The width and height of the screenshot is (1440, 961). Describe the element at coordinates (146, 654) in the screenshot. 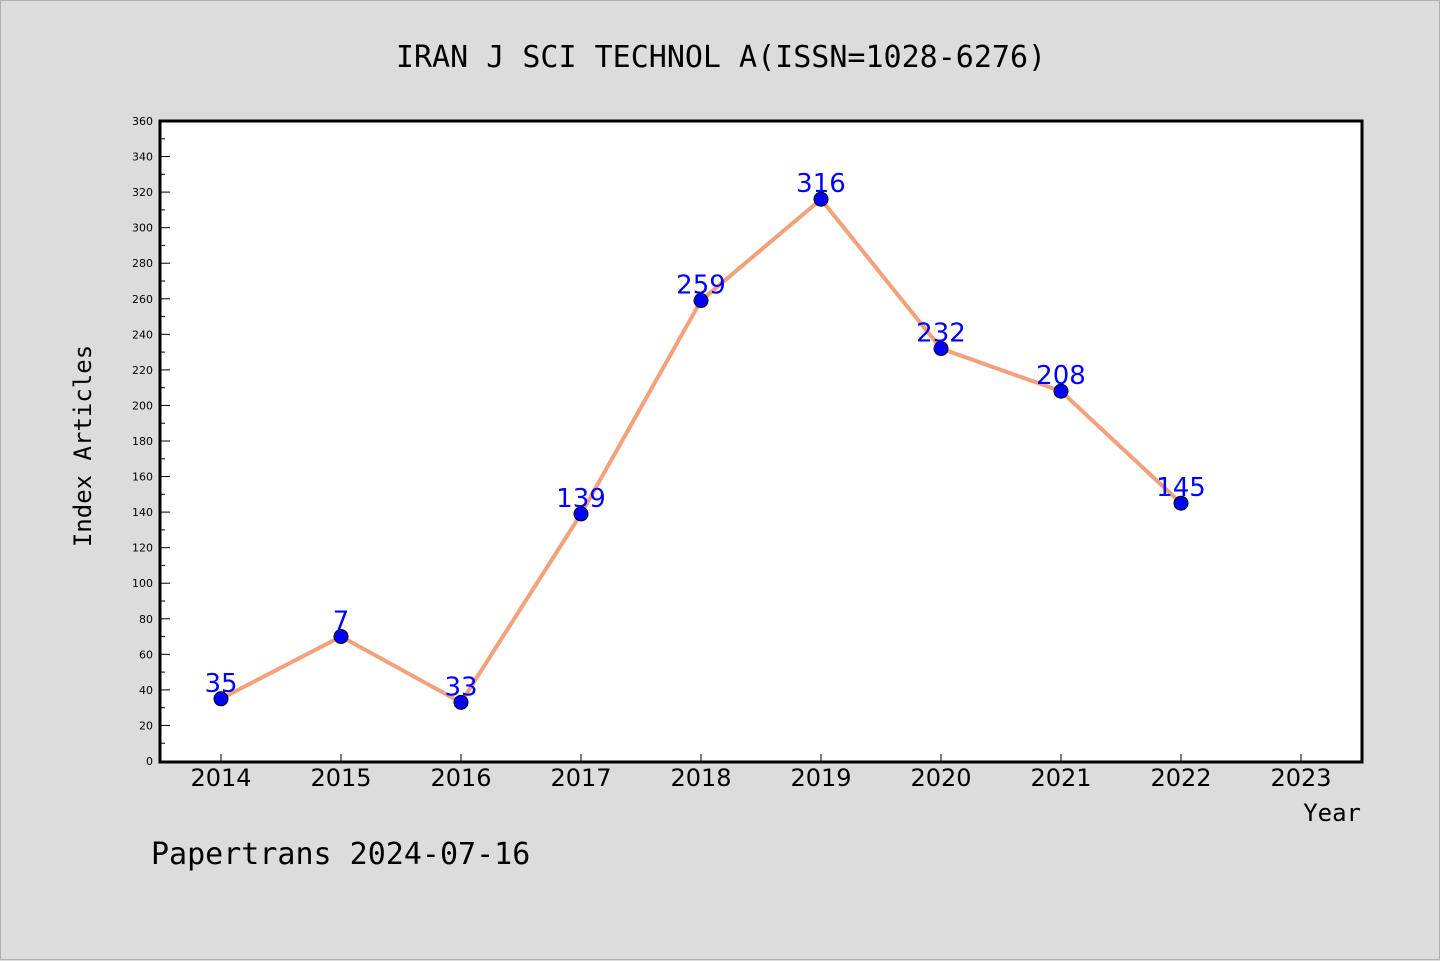

I see `y-tick-label: 60` at that location.